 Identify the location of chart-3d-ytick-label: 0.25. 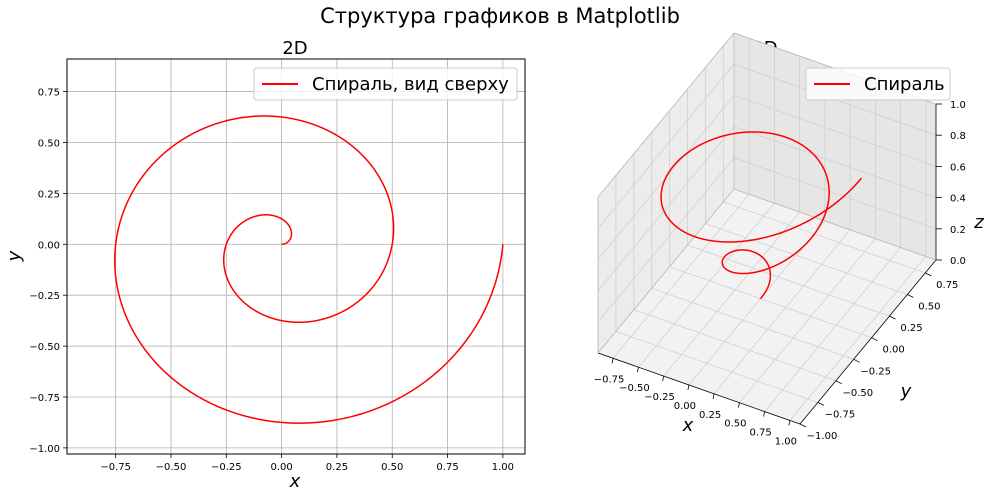
(911, 328).